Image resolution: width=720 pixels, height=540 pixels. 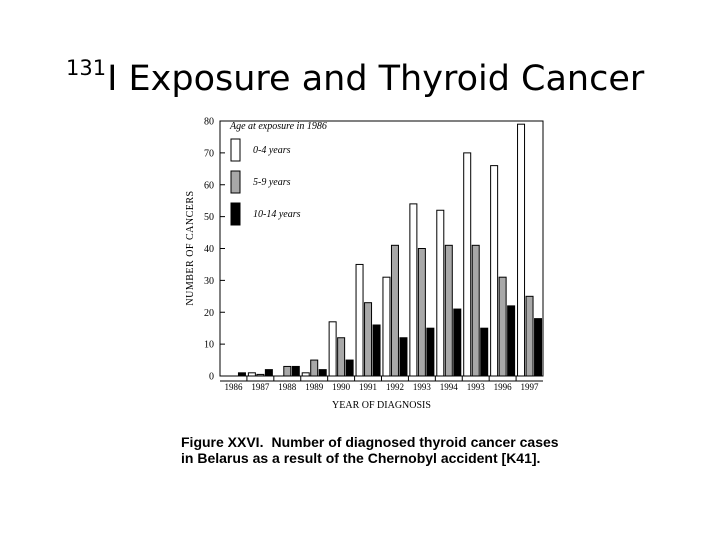 I want to click on x-tick-label: 1992, so click(x=395, y=387).